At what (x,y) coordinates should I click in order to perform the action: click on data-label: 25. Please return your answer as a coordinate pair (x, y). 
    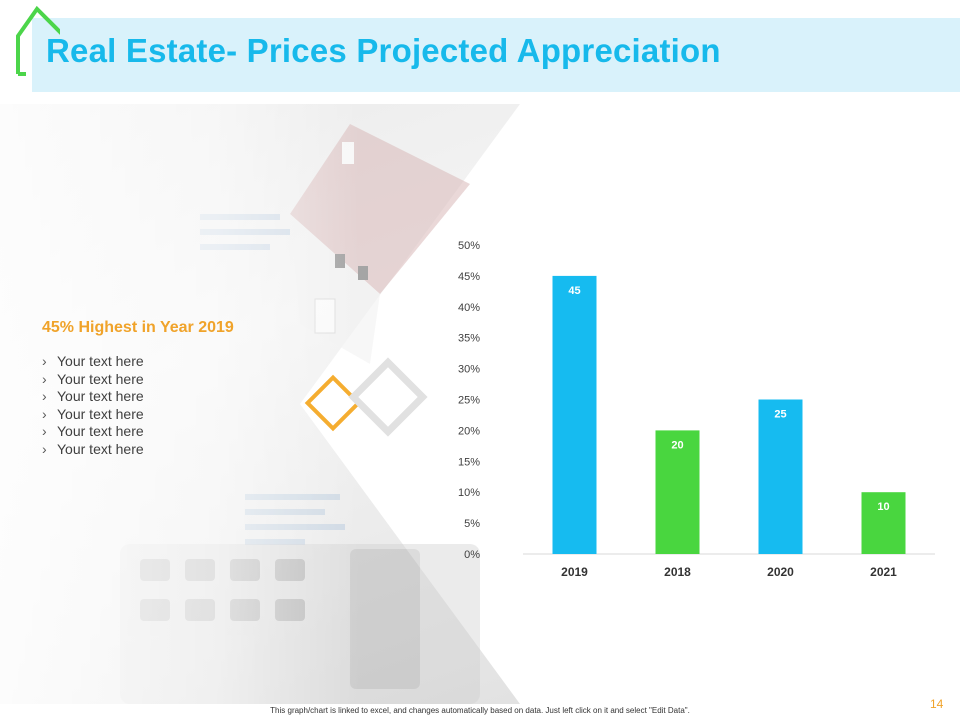
    Looking at the image, I should click on (780, 415).